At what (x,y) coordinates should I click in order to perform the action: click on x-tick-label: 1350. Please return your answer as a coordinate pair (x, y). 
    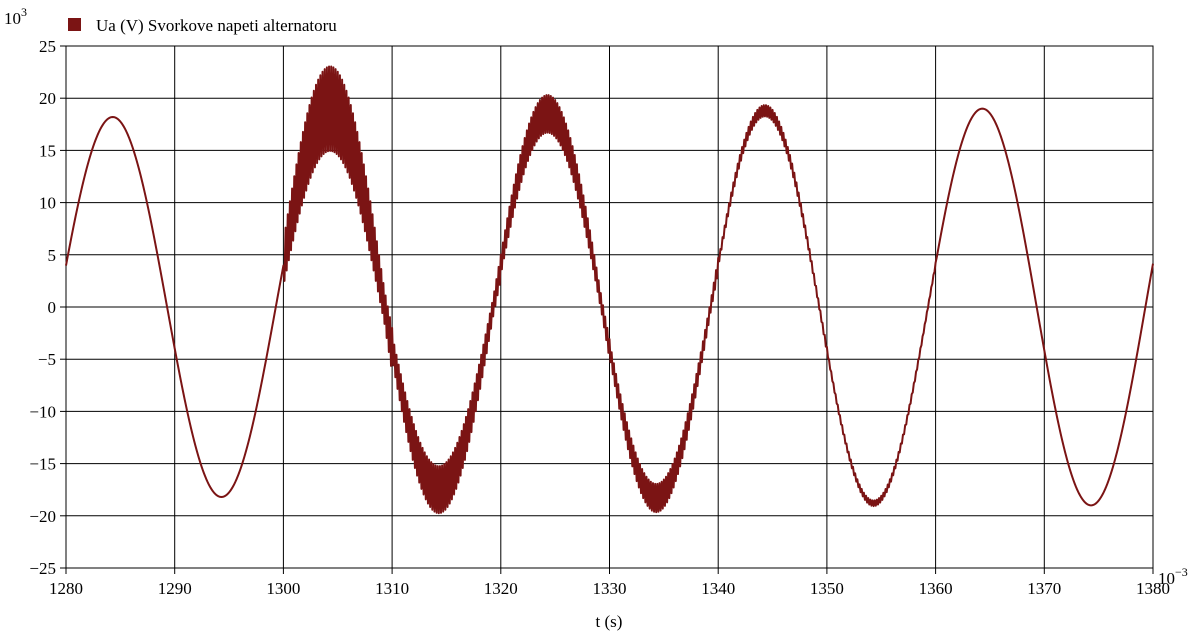
    Looking at the image, I should click on (827, 588).